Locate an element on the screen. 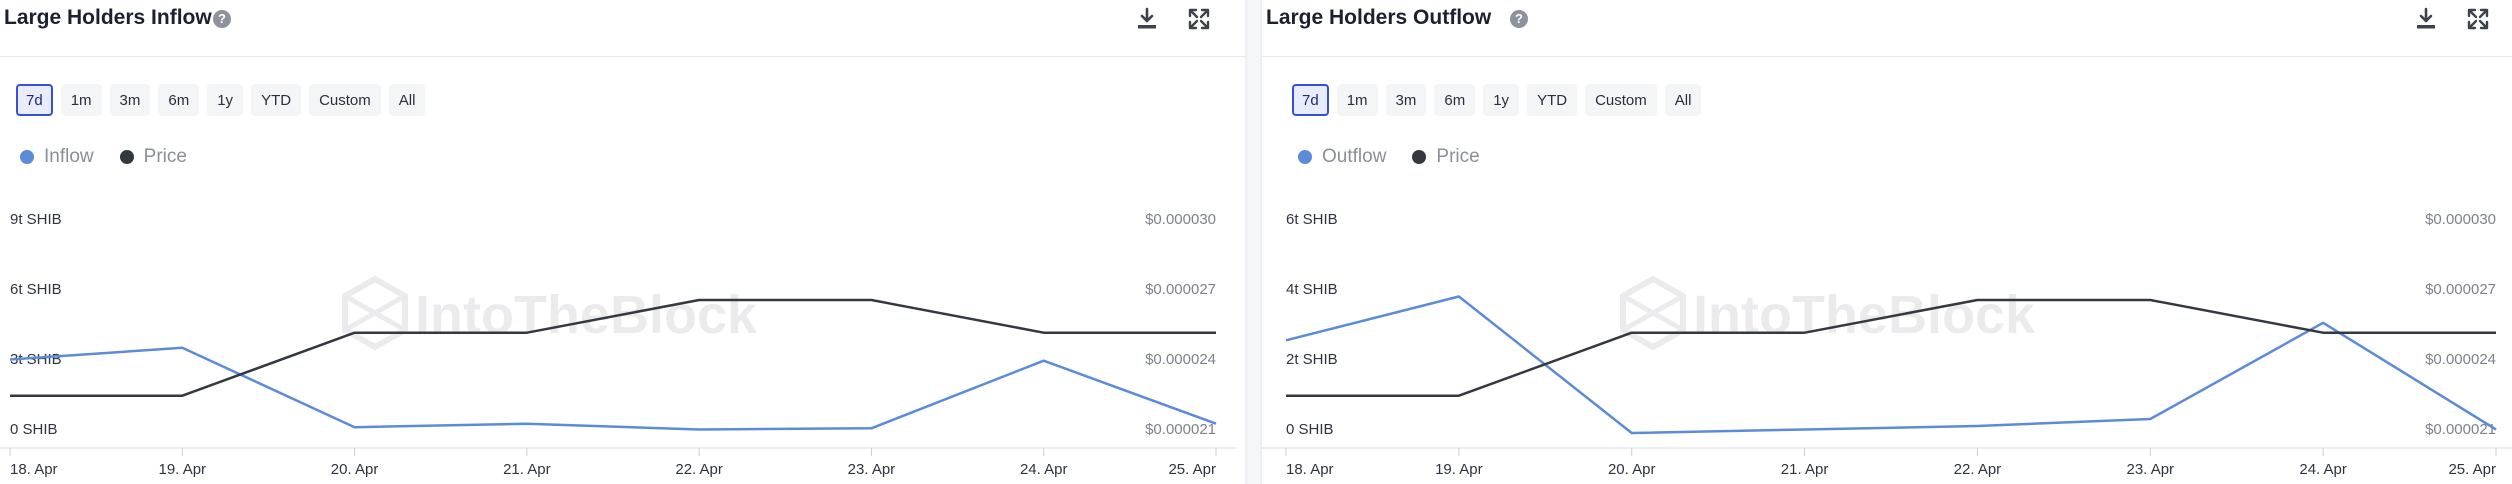  legend-marker-outflow is located at coordinates (1305, 157).